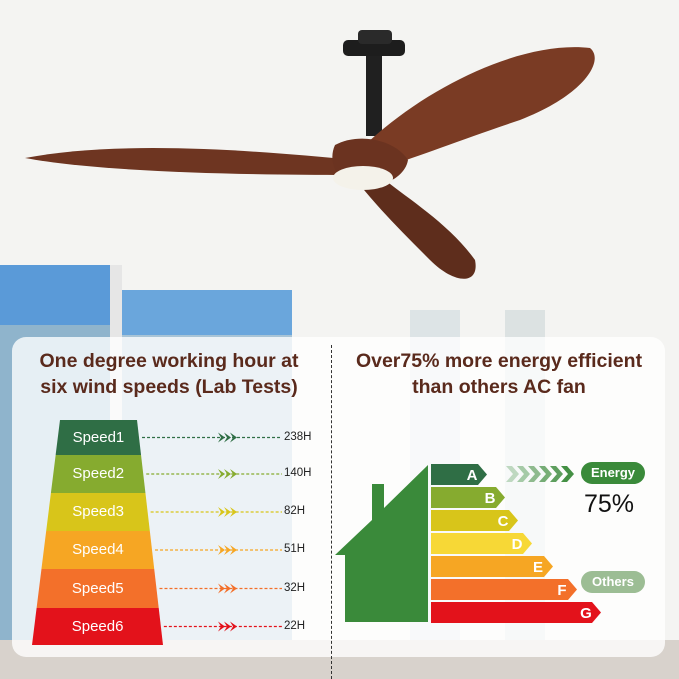 The width and height of the screenshot is (679, 679). I want to click on others-badge: Others, so click(613, 582).